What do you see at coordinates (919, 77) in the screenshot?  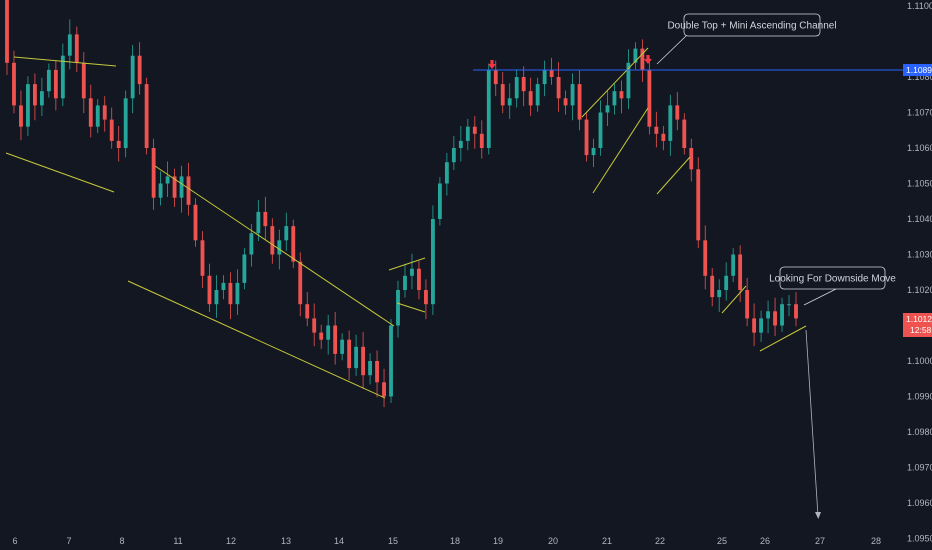 I see `price-tick-label: 1.10800` at bounding box center [919, 77].